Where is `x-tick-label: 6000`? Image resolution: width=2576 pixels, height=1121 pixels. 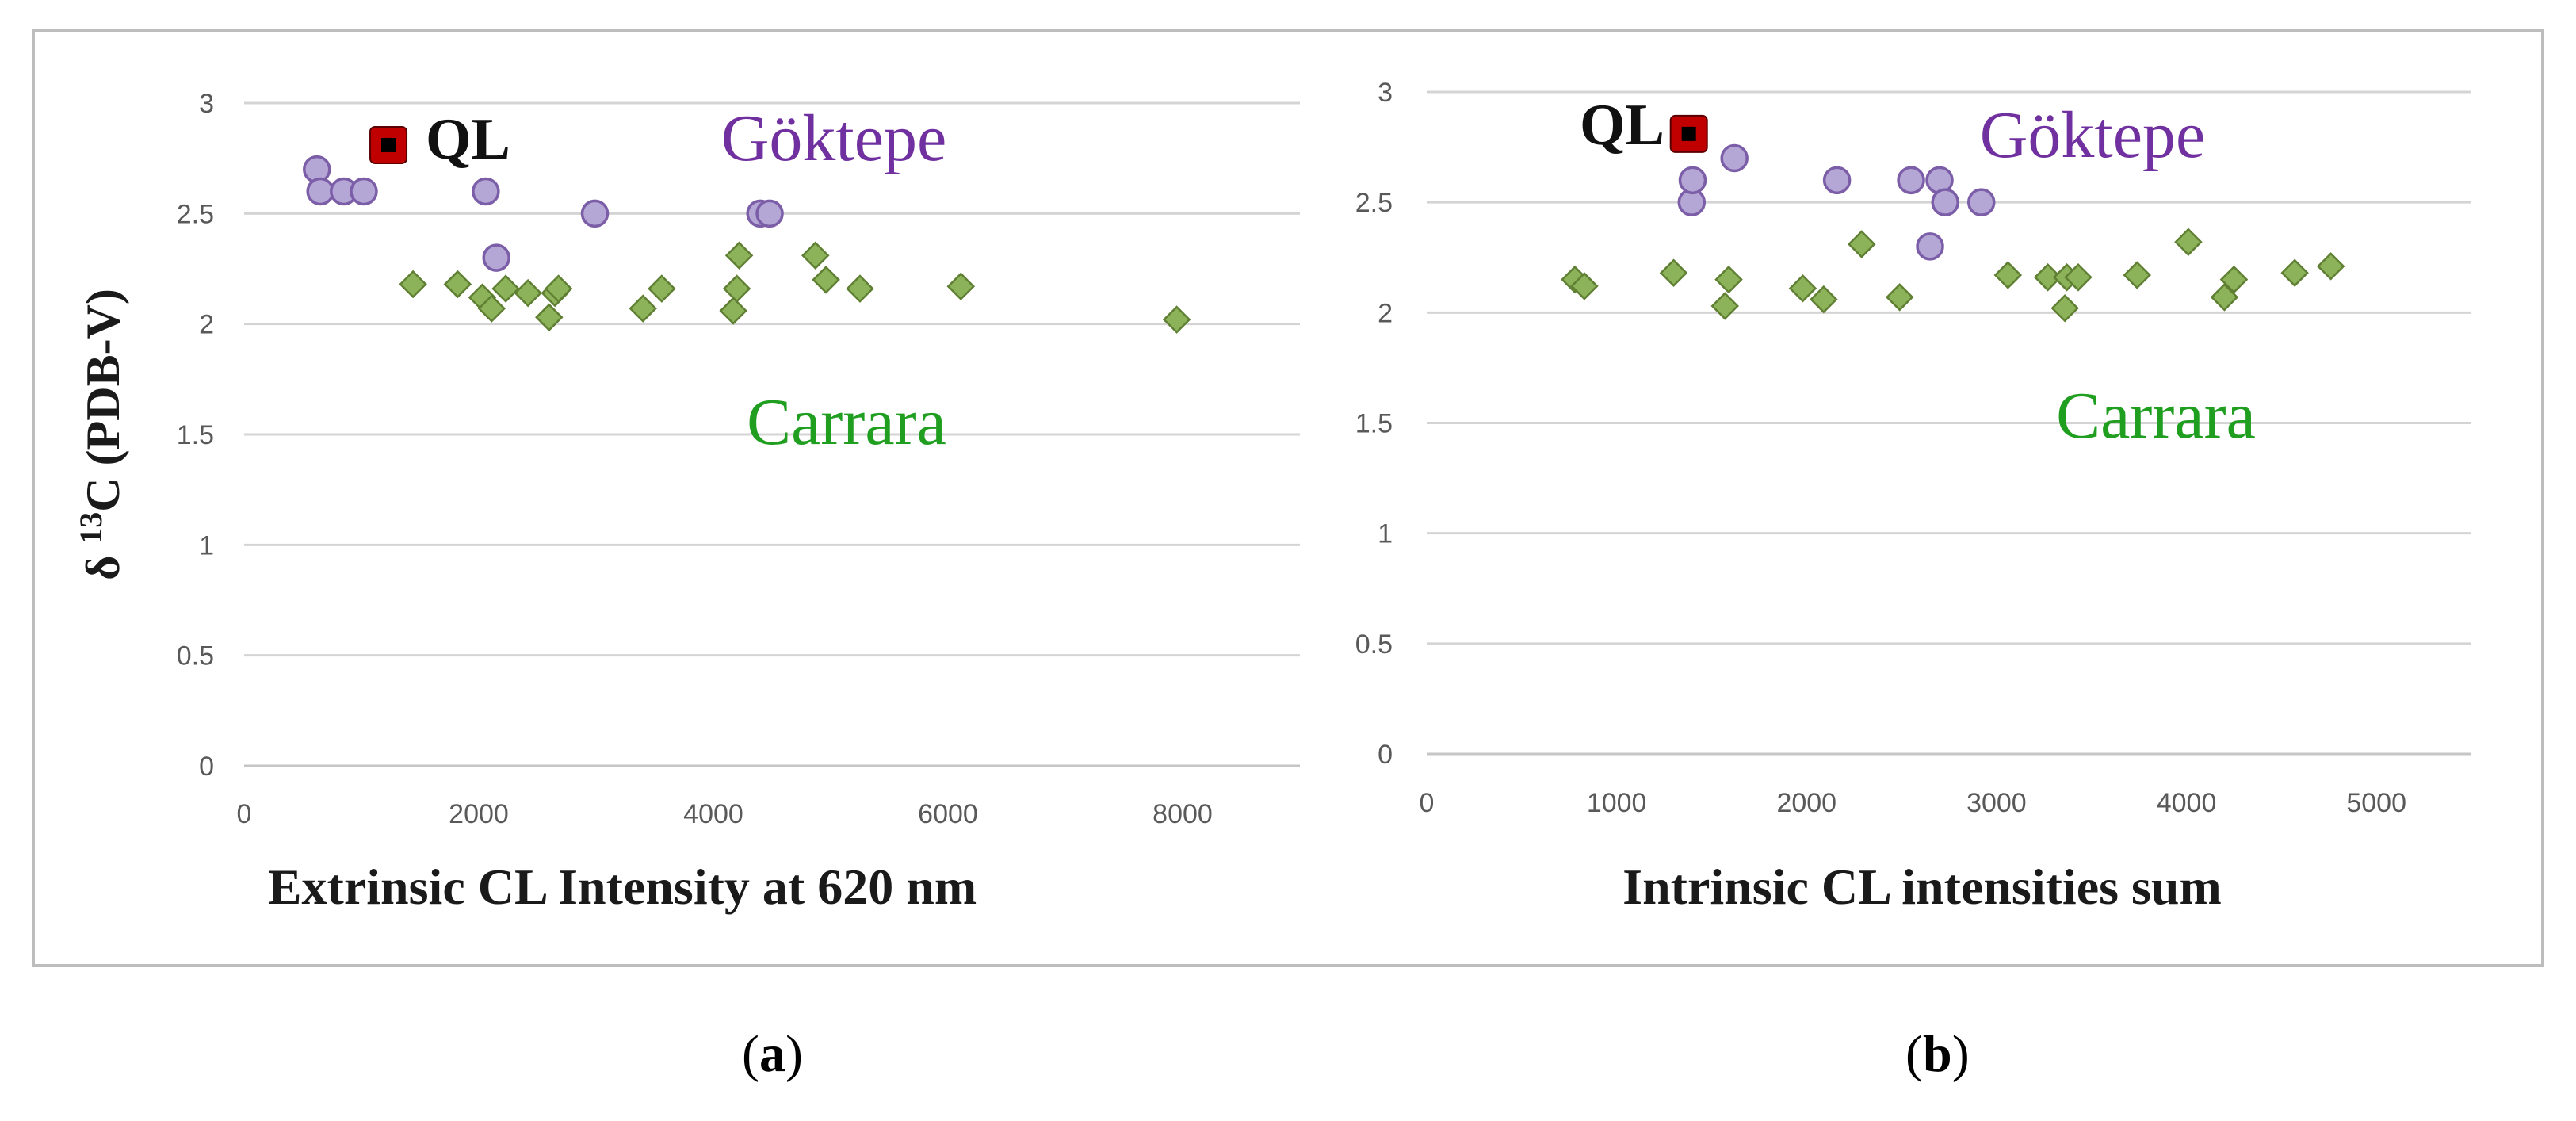
x-tick-label: 6000 is located at coordinates (948, 814).